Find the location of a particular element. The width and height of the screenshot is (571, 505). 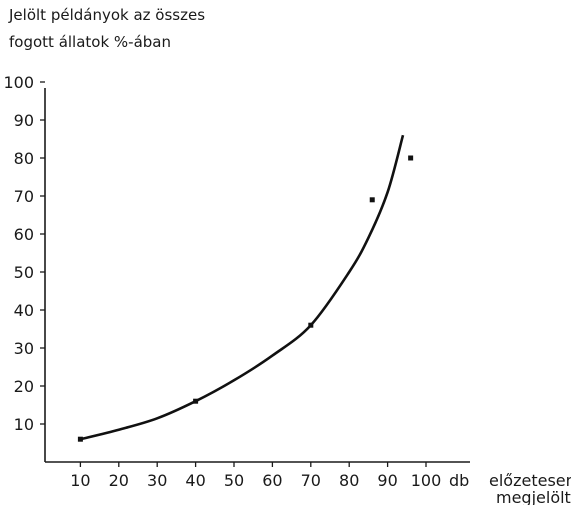

x-tick-label: 100 is located at coordinates (426, 480).